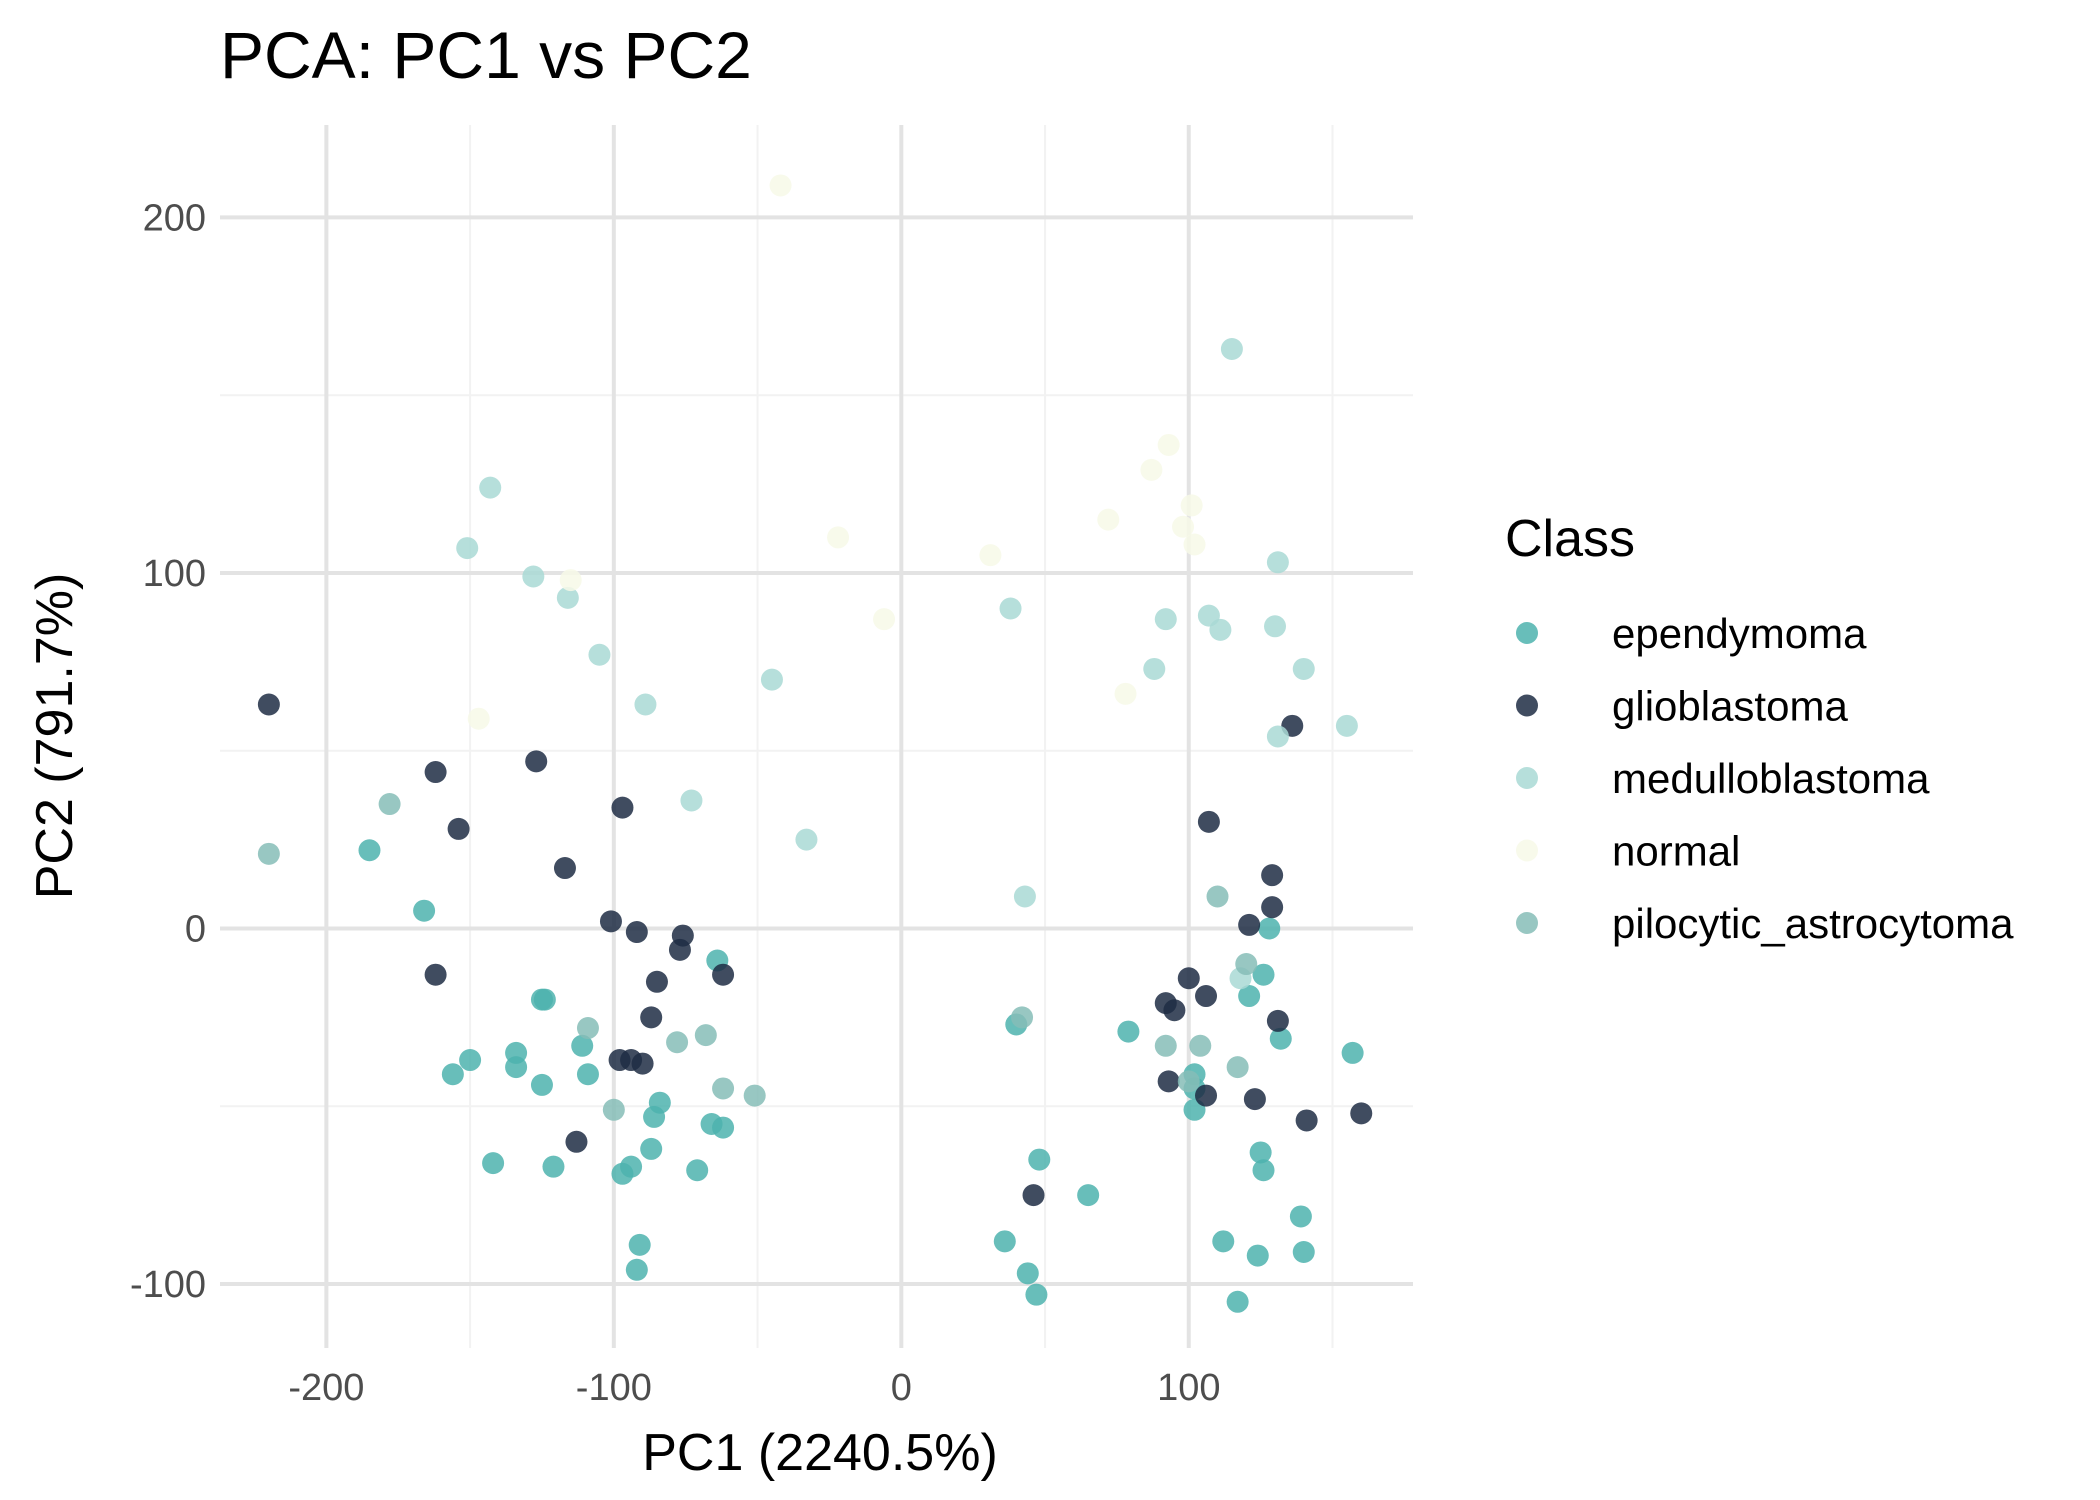  Describe the element at coordinates (168, 751) in the screenshot. I see `y-axis-tick-labels: -100 0 100 200` at that location.